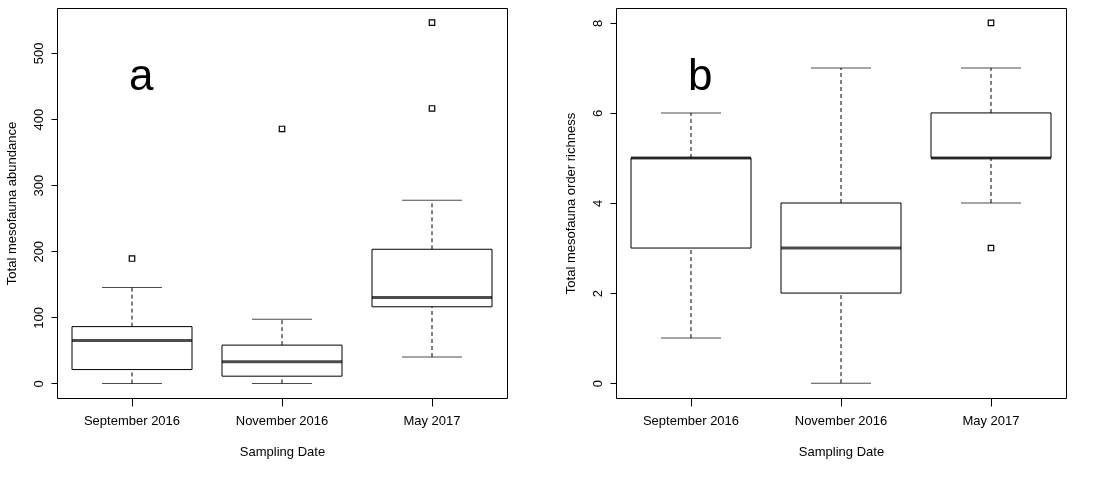 The height and width of the screenshot is (484, 1118). I want to click on y-tick-label: 6, so click(597, 113).